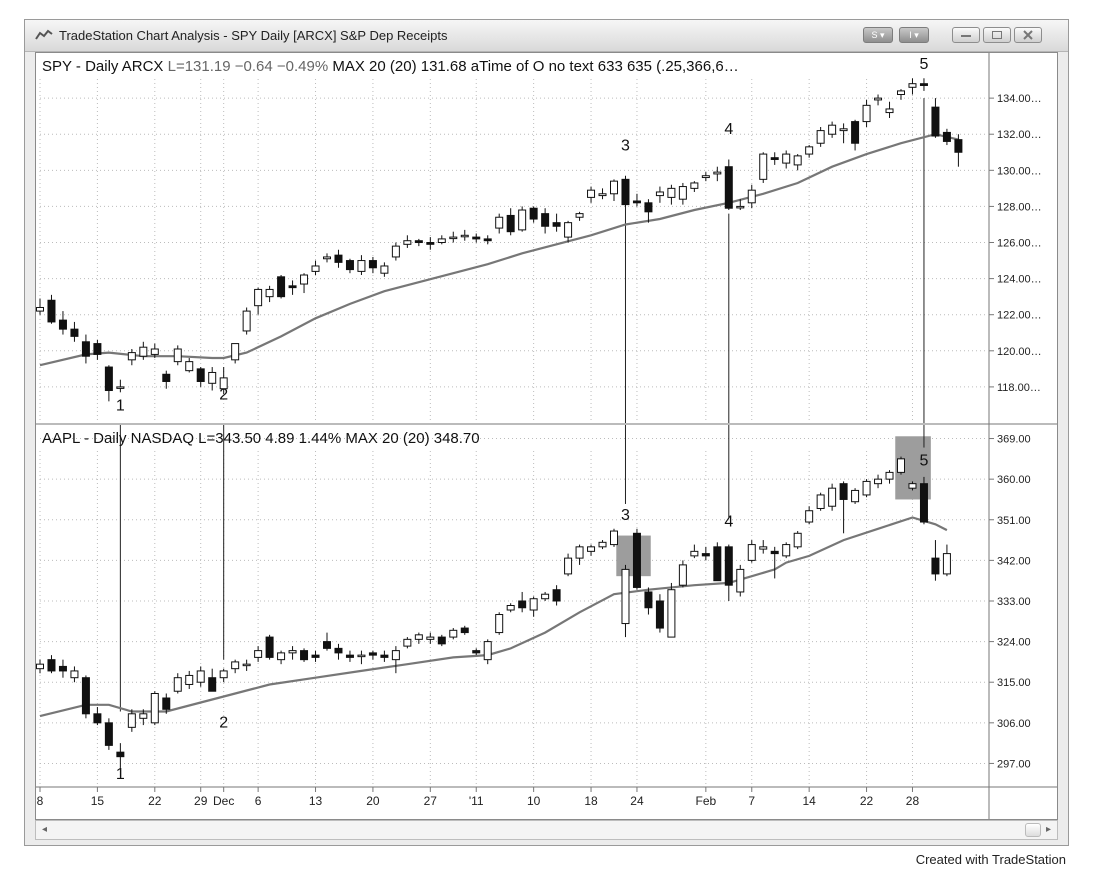  What do you see at coordinates (120, 405) in the screenshot?
I see `event-marker-label: 1` at bounding box center [120, 405].